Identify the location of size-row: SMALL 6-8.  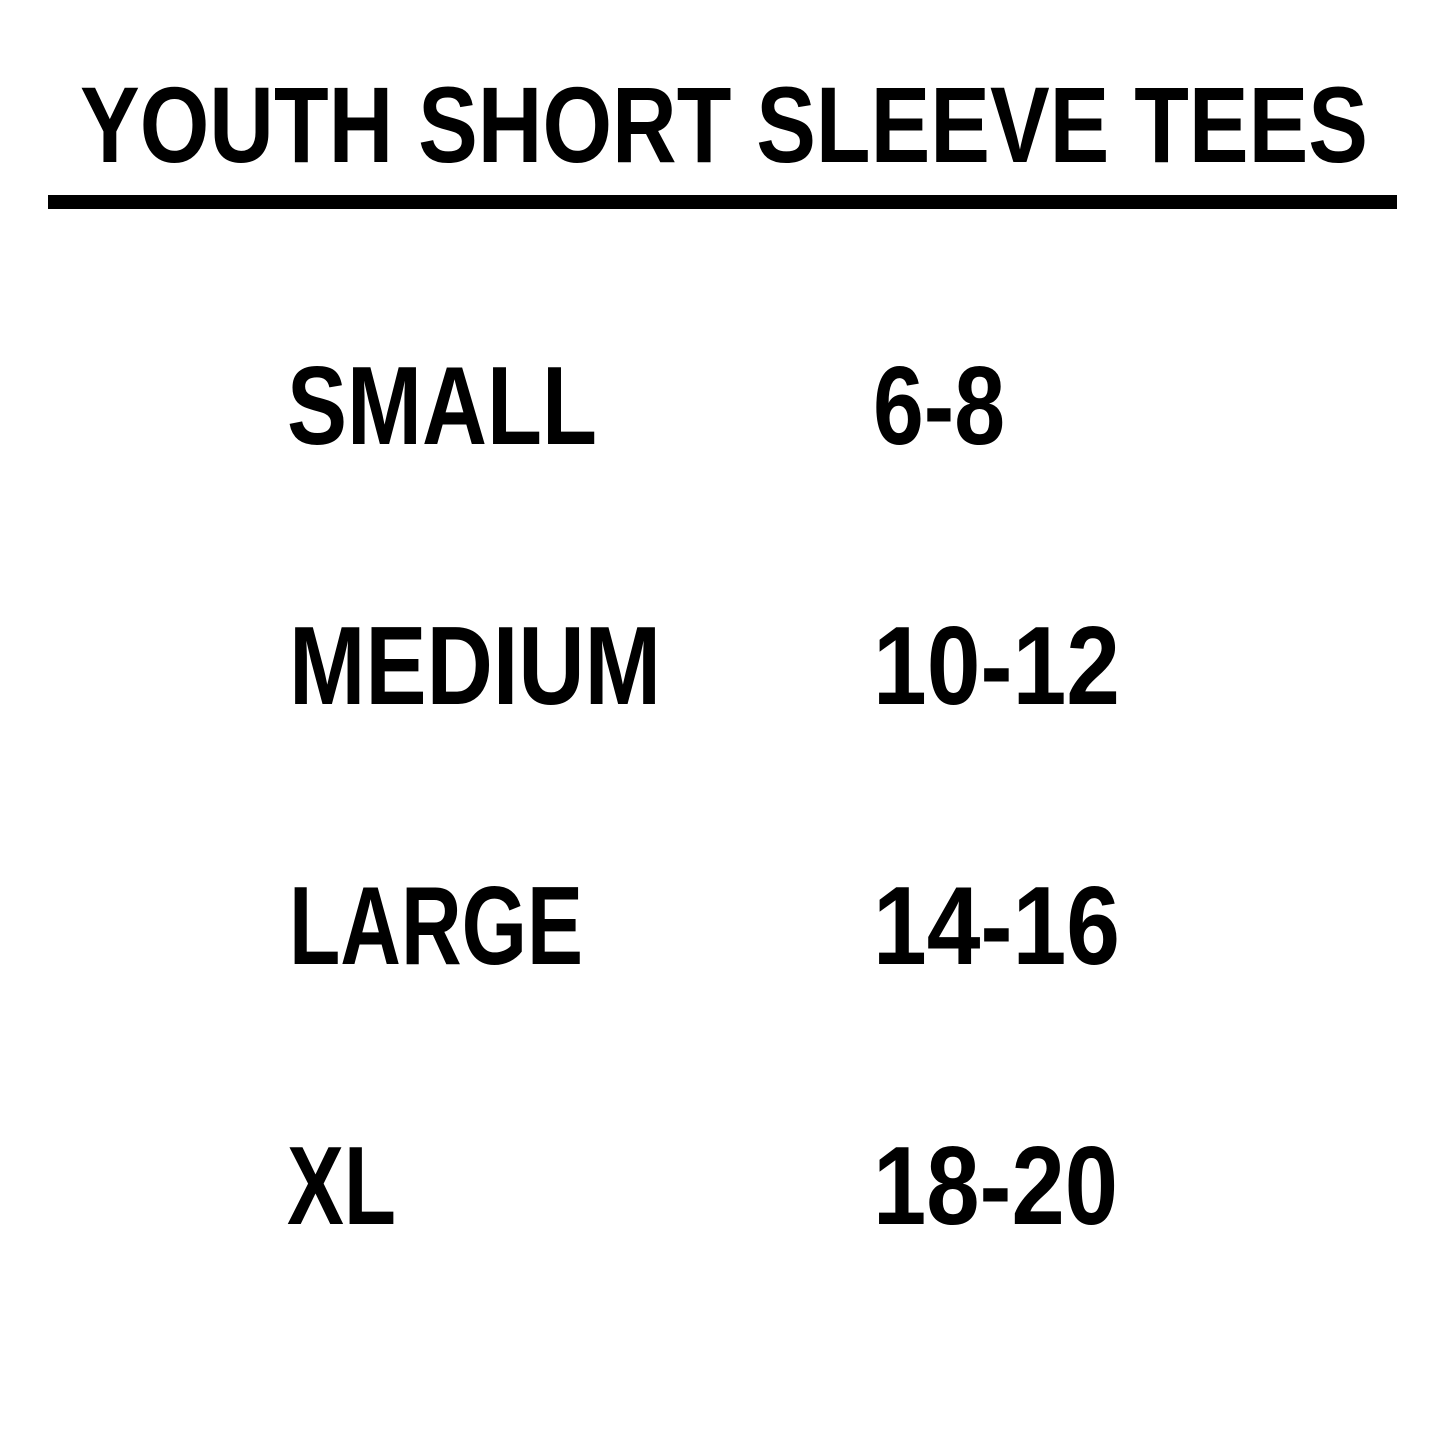
(646, 406).